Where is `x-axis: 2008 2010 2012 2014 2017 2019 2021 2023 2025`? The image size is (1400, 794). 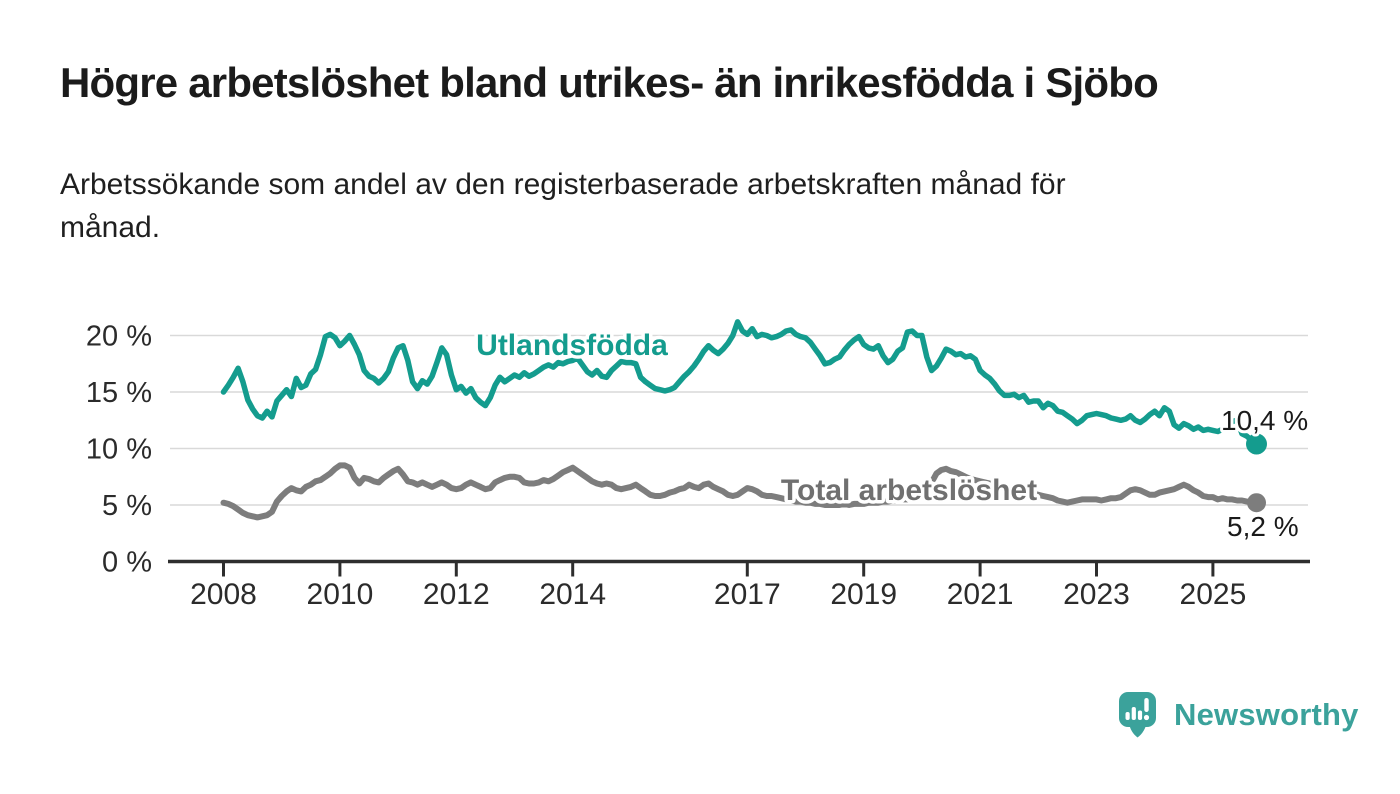
x-axis: 2008 2010 2012 2014 2017 2019 2021 2023 2025 is located at coordinates (739, 585).